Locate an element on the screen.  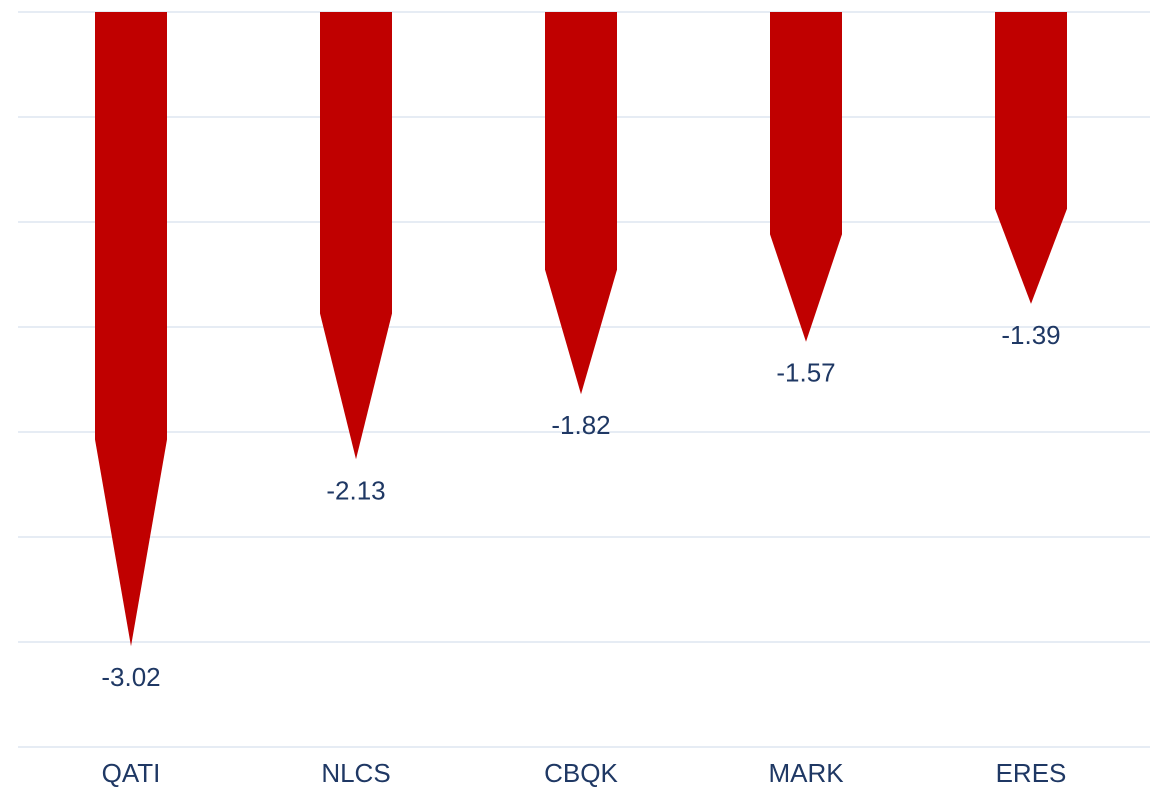
value-label-mark: -1.57 is located at coordinates (805, 373).